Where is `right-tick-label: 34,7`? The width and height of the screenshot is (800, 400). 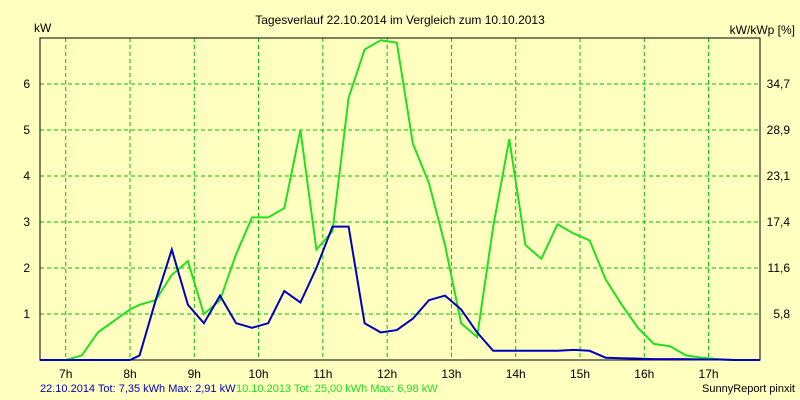
right-tick-label: 34,7 is located at coordinates (779, 84).